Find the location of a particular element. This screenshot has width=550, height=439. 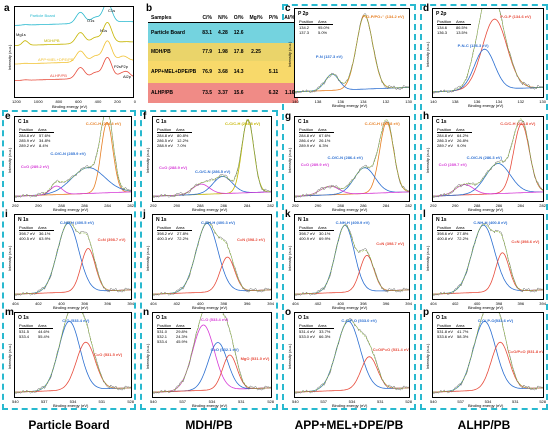

panel-m-xticks: 540 537 534 531 528 is located at coordinates (73, 401).